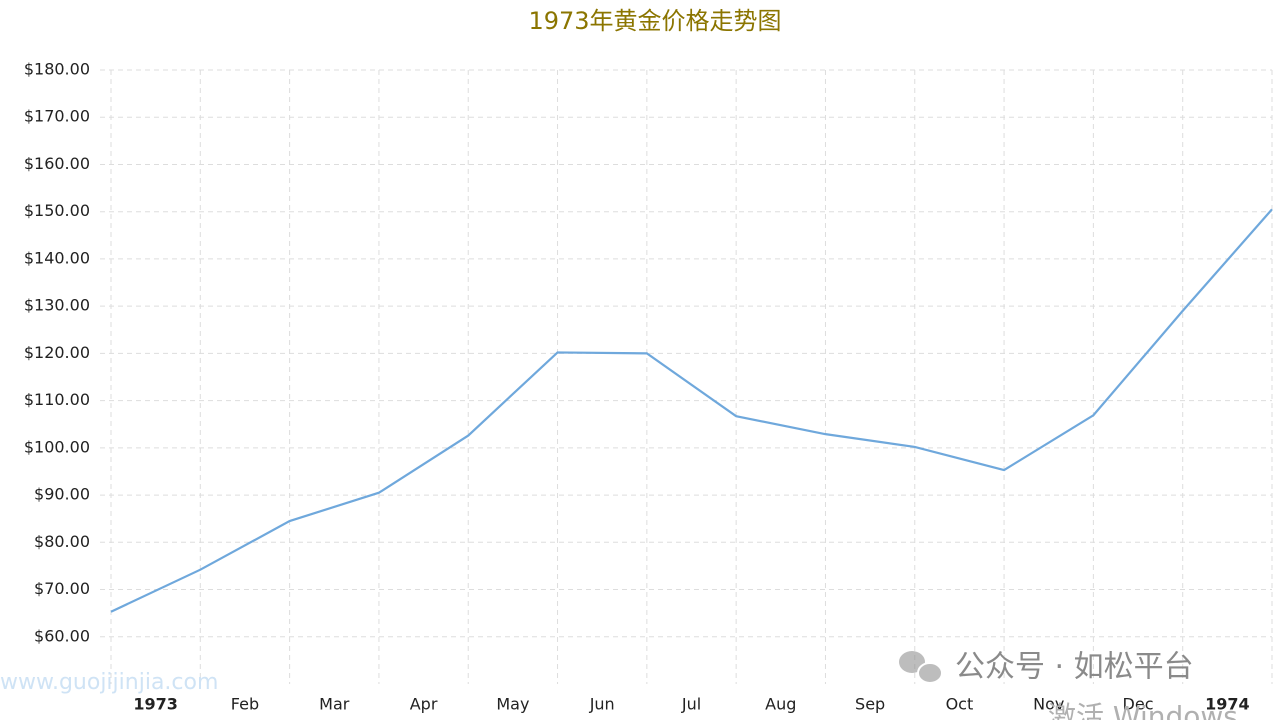 The width and height of the screenshot is (1280, 724). I want to click on y-tick-label: $180.00, so click(57, 69).